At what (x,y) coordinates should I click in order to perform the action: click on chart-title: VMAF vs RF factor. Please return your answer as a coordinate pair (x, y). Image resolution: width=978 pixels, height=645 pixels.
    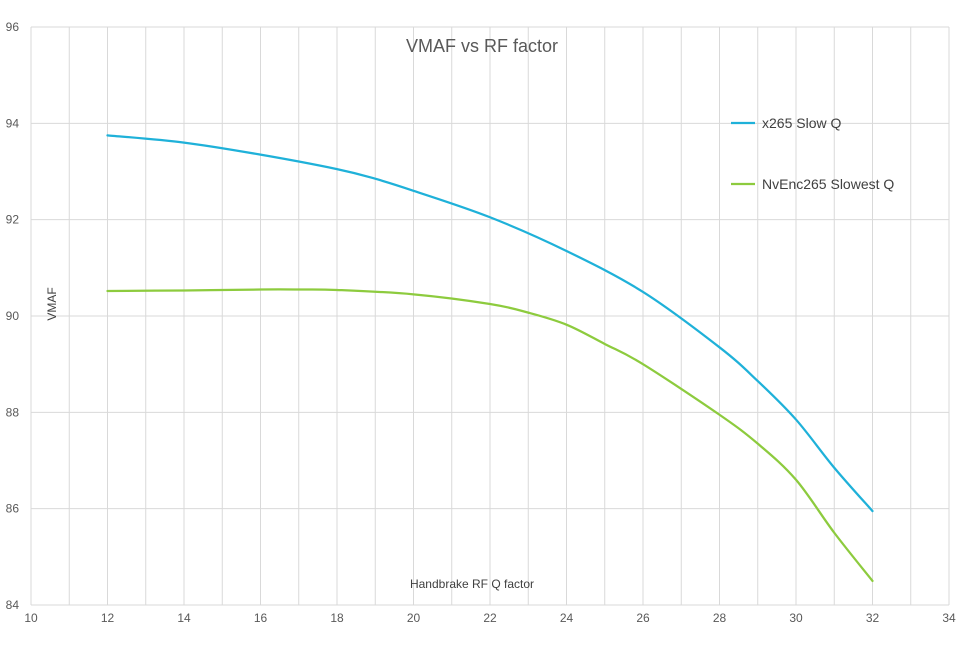
    Looking at the image, I should click on (482, 46).